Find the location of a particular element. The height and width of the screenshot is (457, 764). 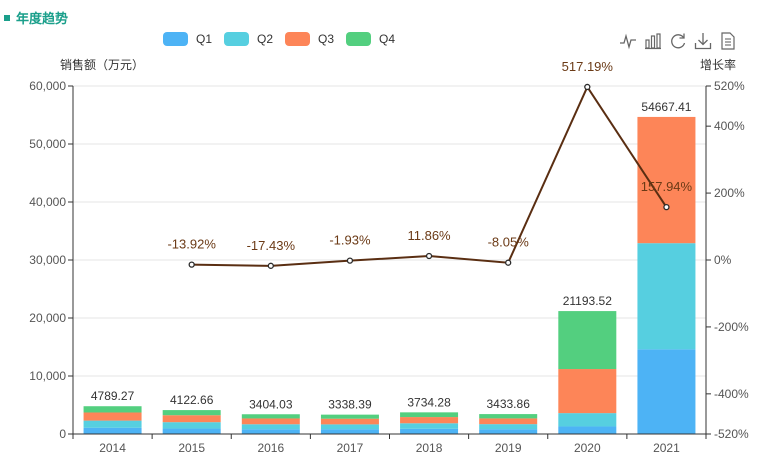

bar-total-label: 3734.28 is located at coordinates (429, 402).